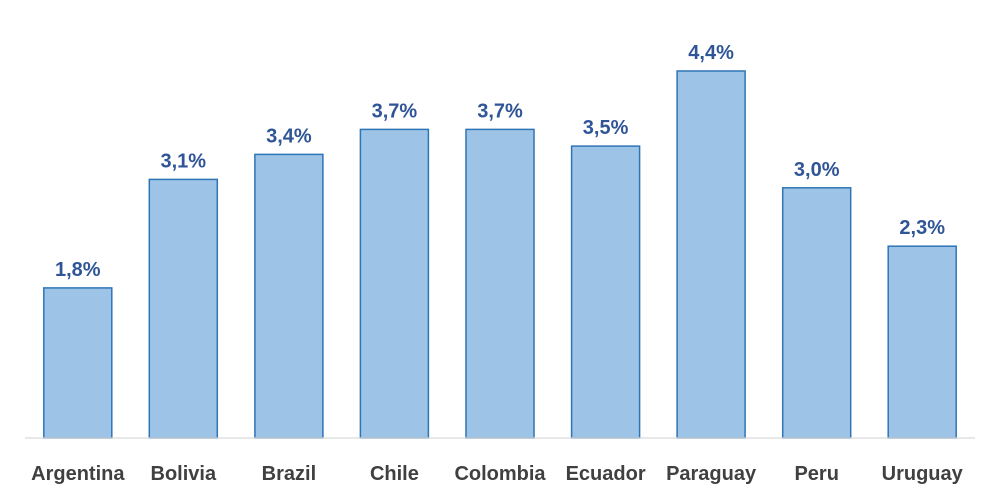  What do you see at coordinates (711, 53) in the screenshot?
I see `data-label-paraguay: 4,4%` at bounding box center [711, 53].